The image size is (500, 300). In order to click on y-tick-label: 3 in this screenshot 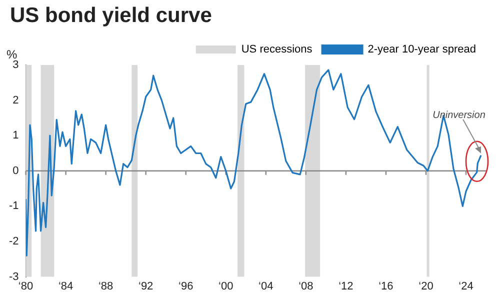, I will do `click(15, 65)`.